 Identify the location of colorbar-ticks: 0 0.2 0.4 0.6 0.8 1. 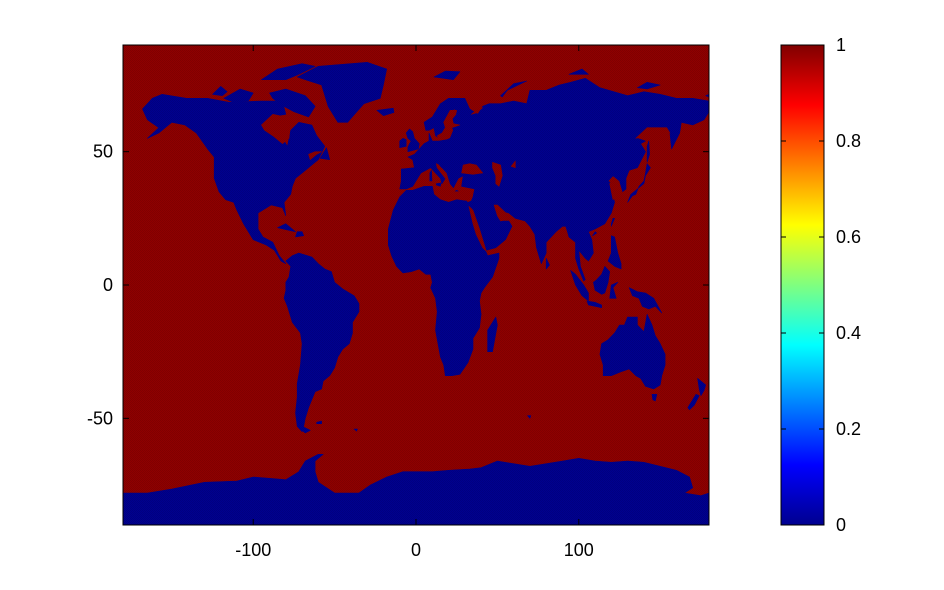
(821, 285).